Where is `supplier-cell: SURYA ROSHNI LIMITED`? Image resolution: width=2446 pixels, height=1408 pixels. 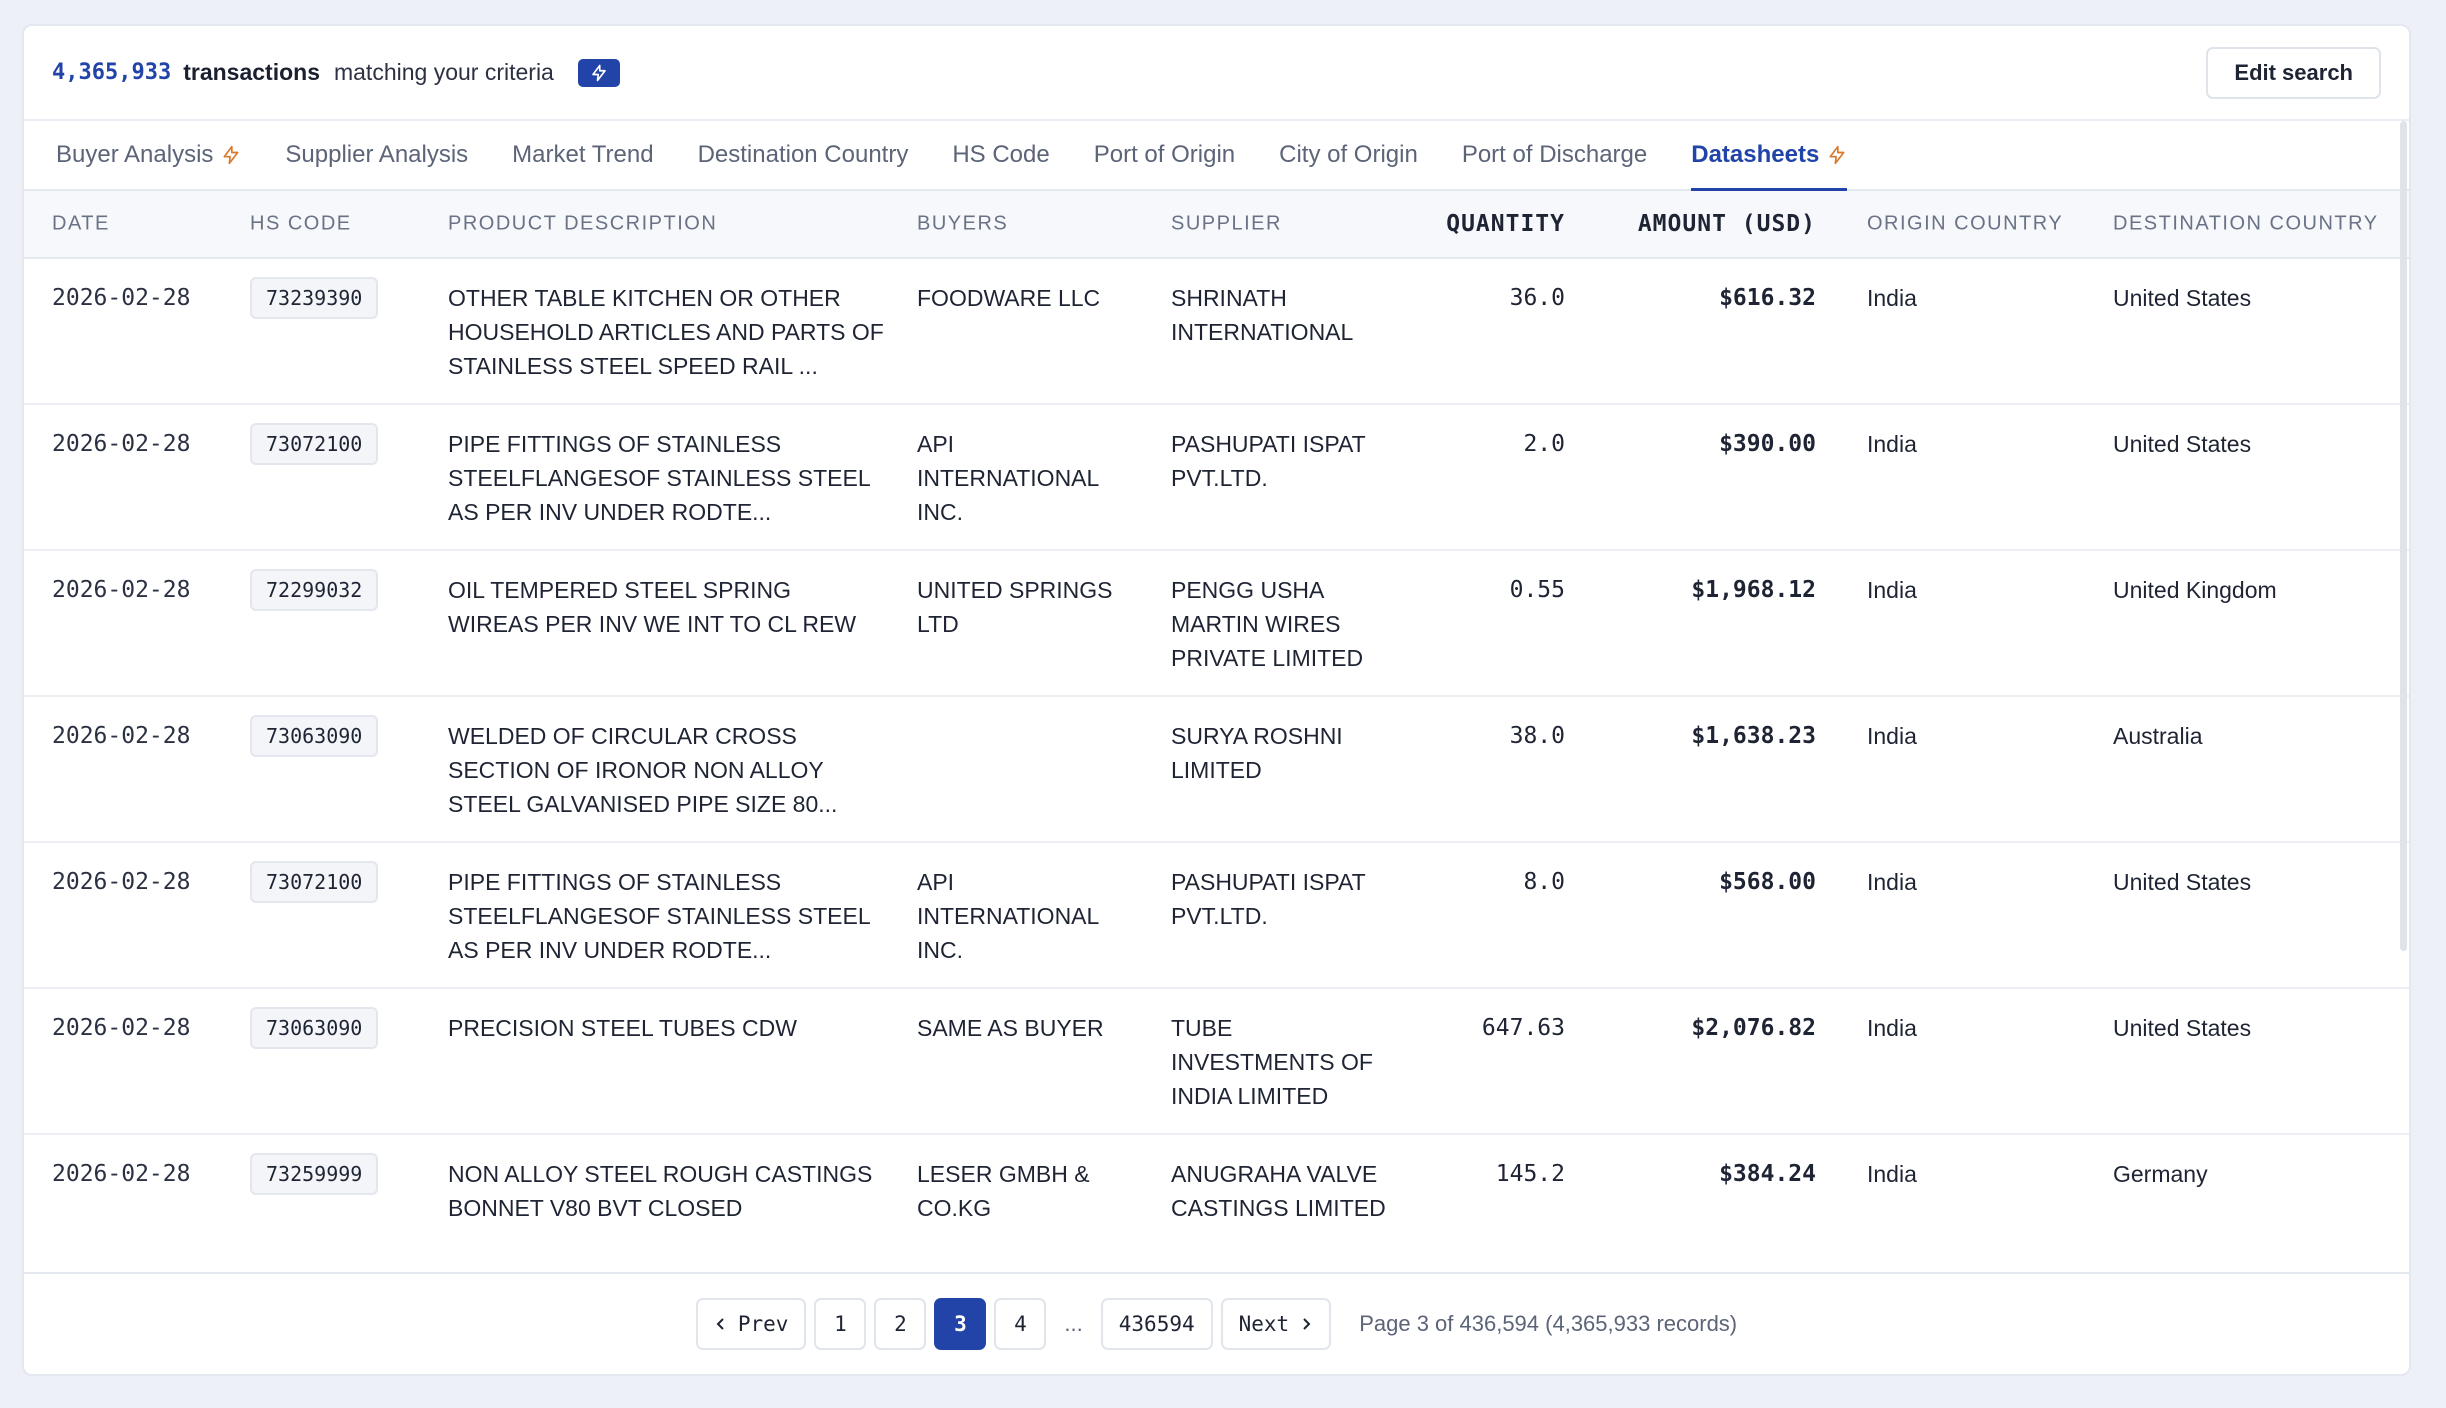 supplier-cell: SURYA ROSHNI LIMITED is located at coordinates (1257, 753).